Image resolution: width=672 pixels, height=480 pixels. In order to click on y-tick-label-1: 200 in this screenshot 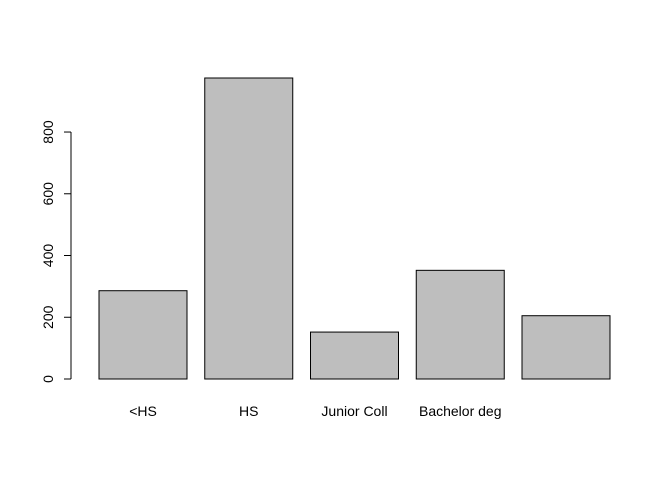, I will do `click(48, 317)`.